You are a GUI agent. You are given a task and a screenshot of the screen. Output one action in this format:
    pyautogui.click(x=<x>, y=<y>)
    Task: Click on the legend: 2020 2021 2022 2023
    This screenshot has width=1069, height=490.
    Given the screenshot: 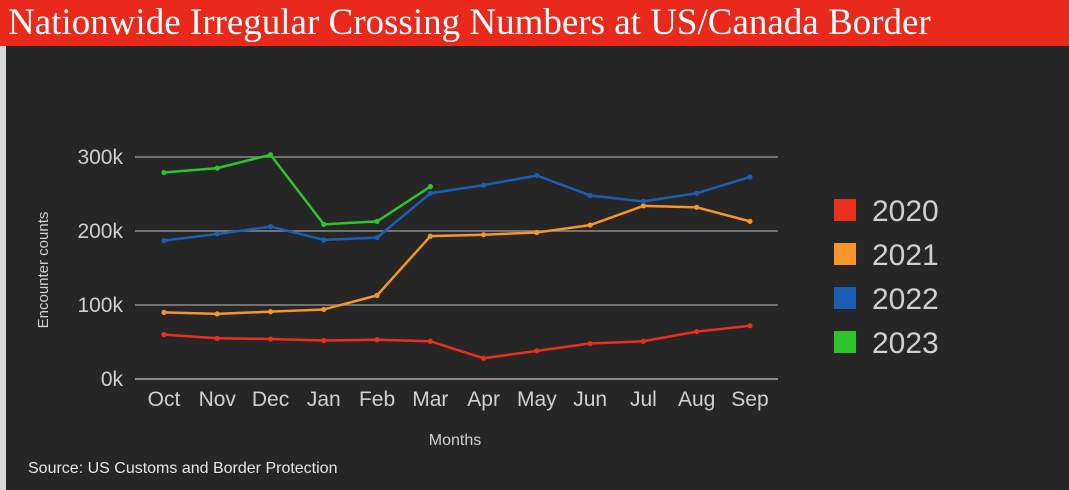 What is the action you would take?
    pyautogui.click(x=886, y=277)
    